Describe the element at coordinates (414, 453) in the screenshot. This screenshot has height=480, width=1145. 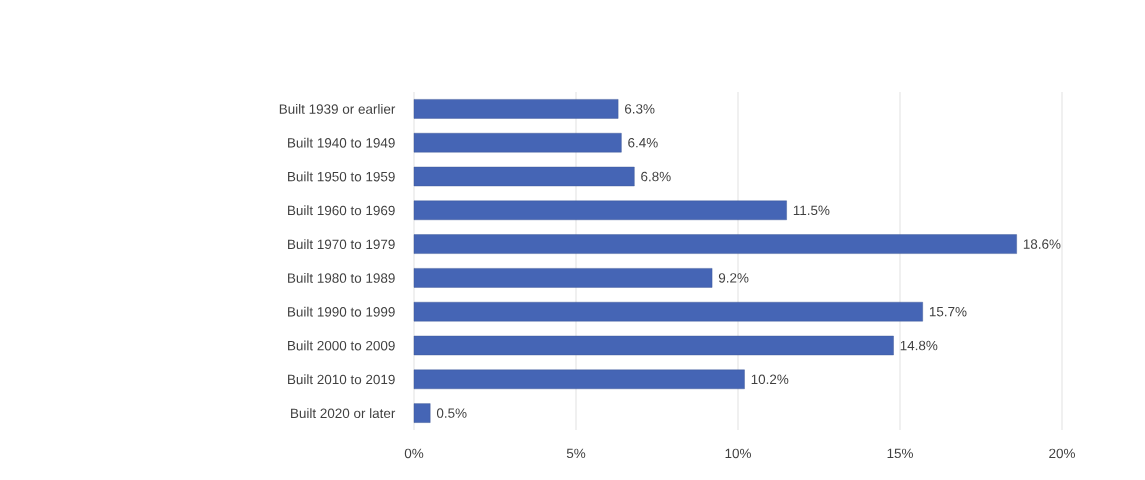
I see `x-tick-label: 0%` at that location.